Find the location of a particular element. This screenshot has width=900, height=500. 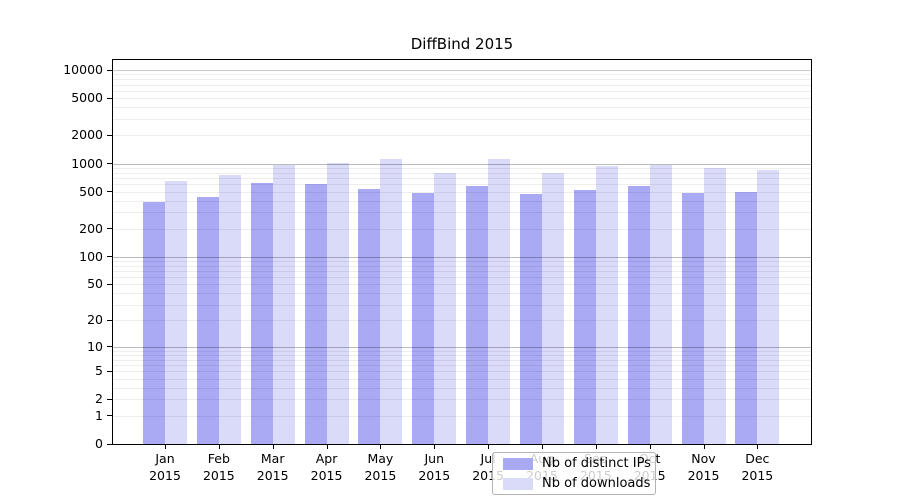

y-tick-label-200: 200 is located at coordinates (91, 228).